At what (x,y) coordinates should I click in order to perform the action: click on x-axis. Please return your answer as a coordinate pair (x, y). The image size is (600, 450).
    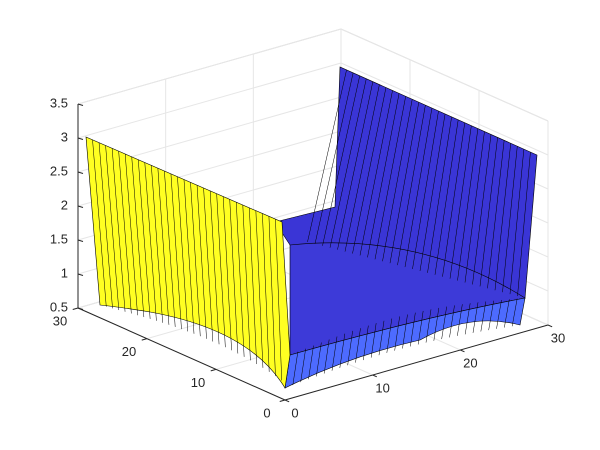
    Looking at the image, I should click on (416, 362).